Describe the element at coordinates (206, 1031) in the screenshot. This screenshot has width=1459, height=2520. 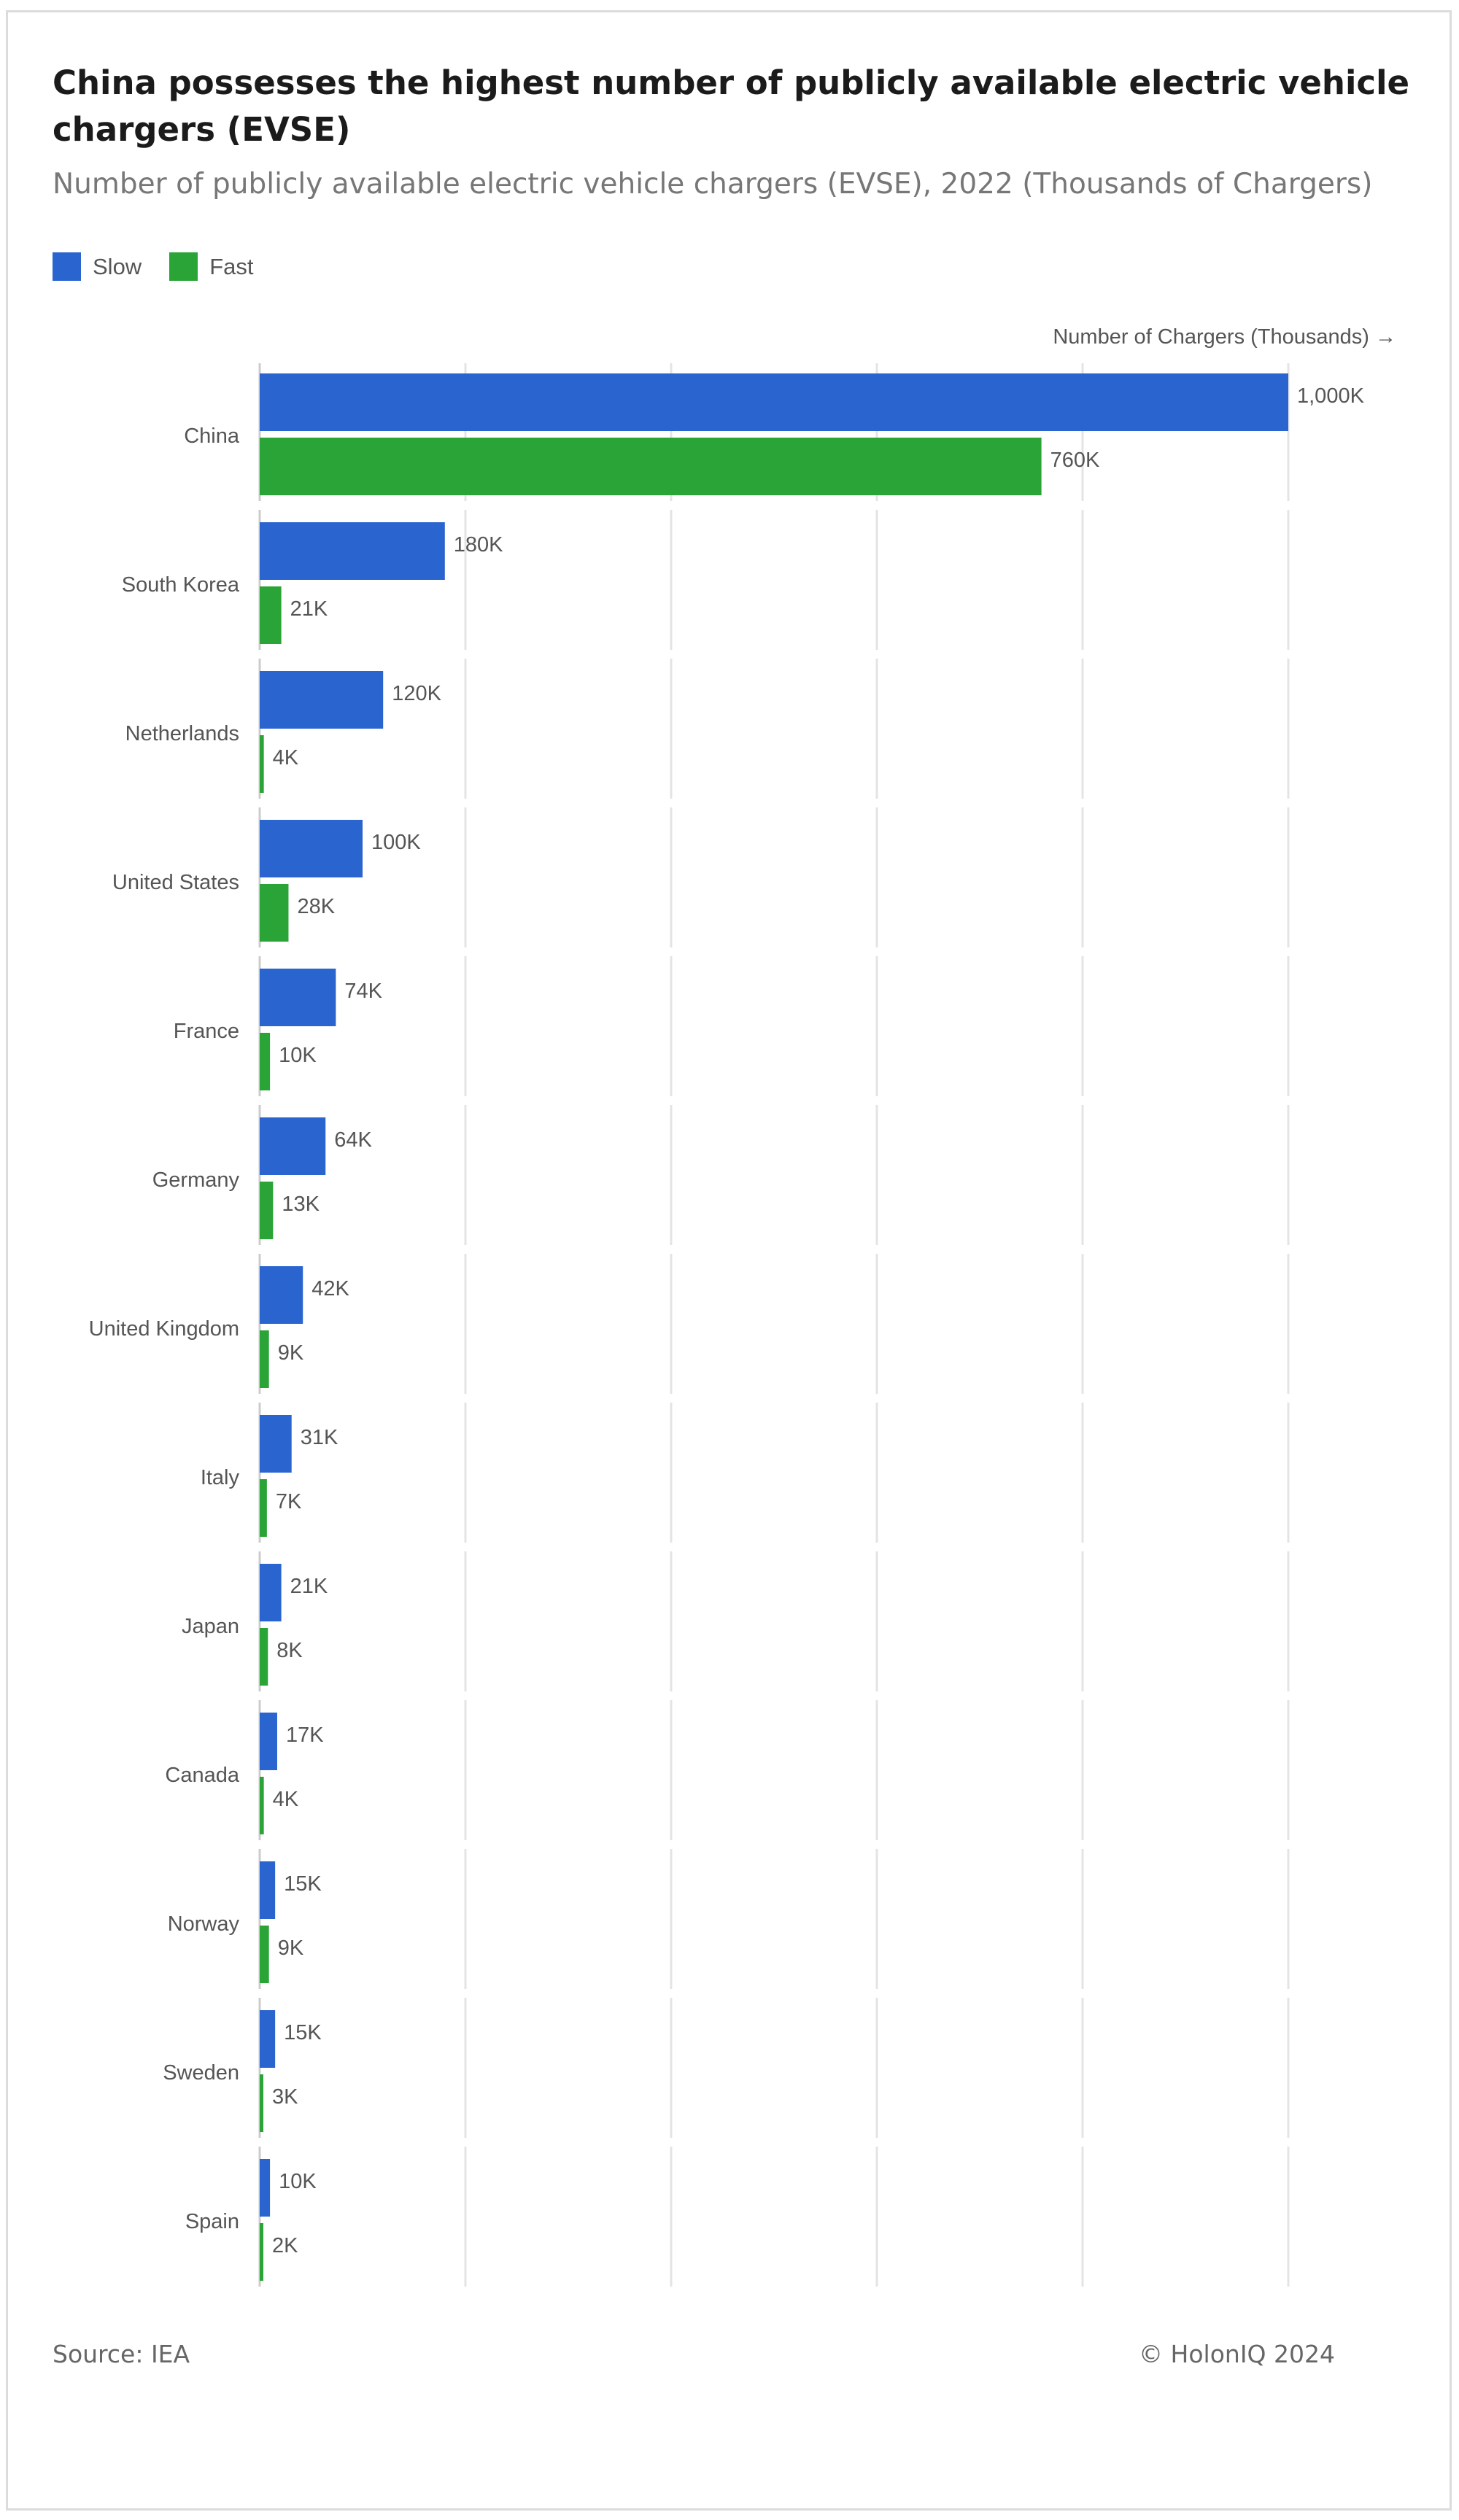
I see `category-label-france: France` at that location.